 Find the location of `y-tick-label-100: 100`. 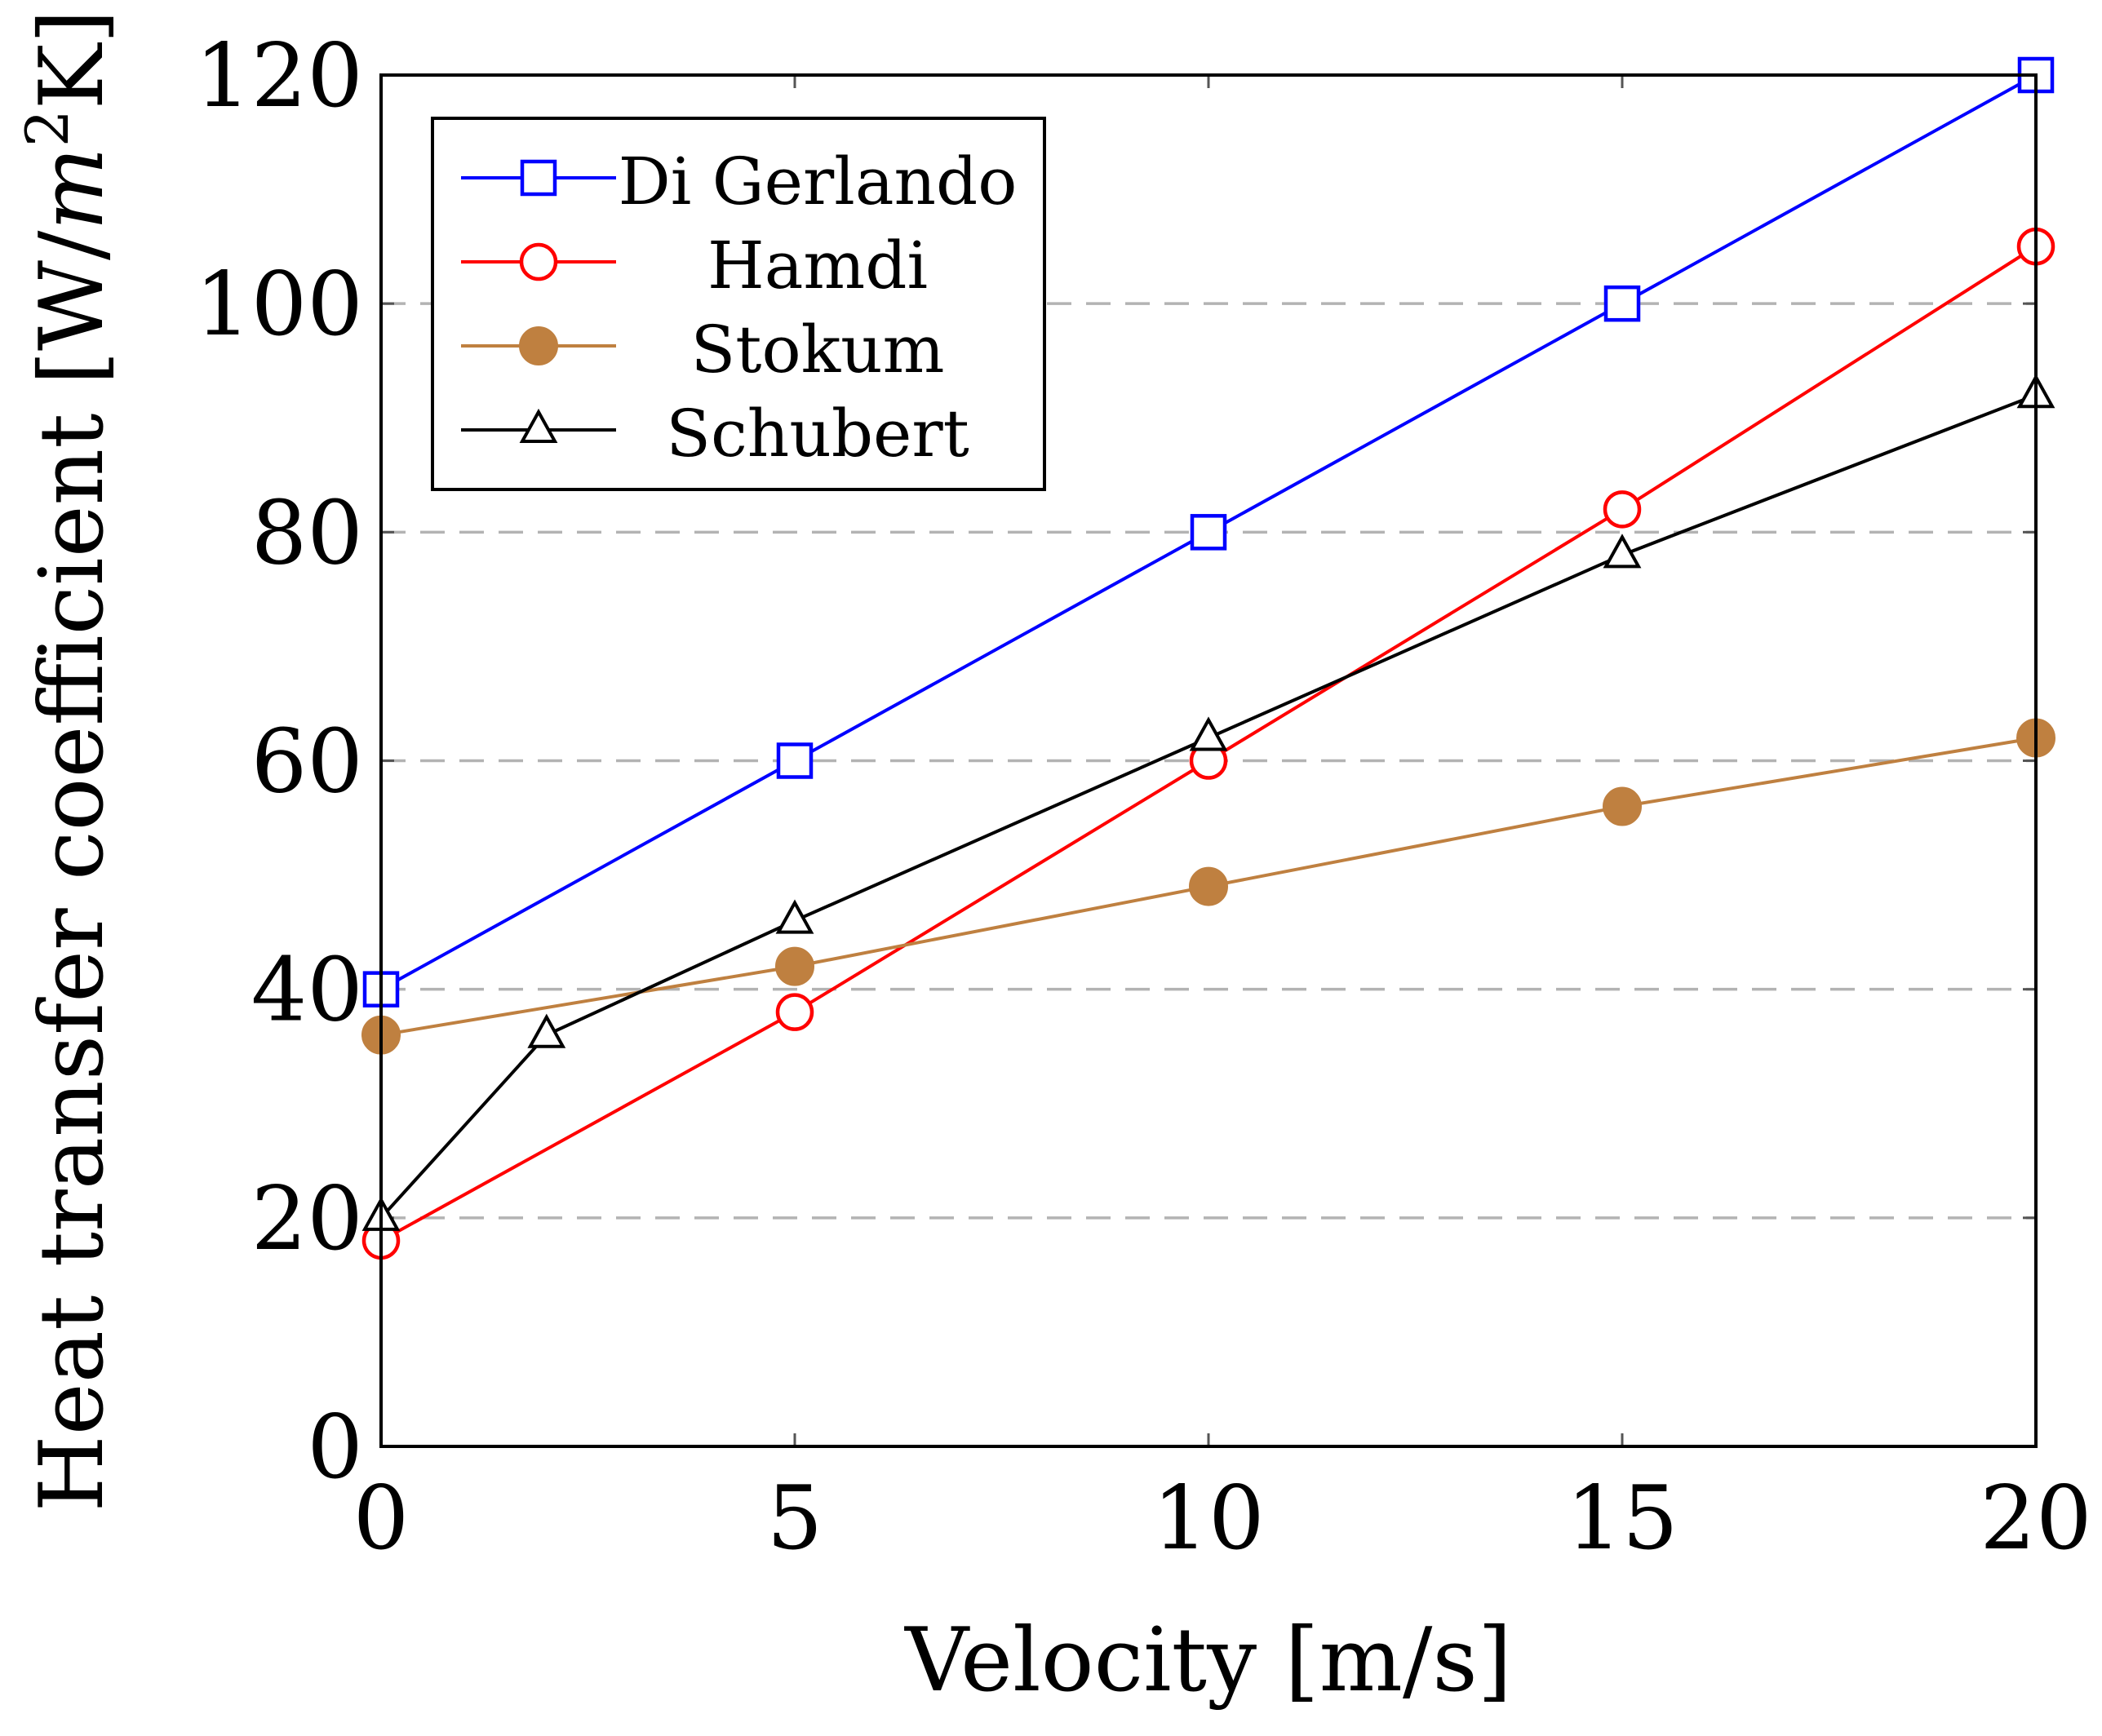

y-tick-label-100: 100 is located at coordinates (279, 305).